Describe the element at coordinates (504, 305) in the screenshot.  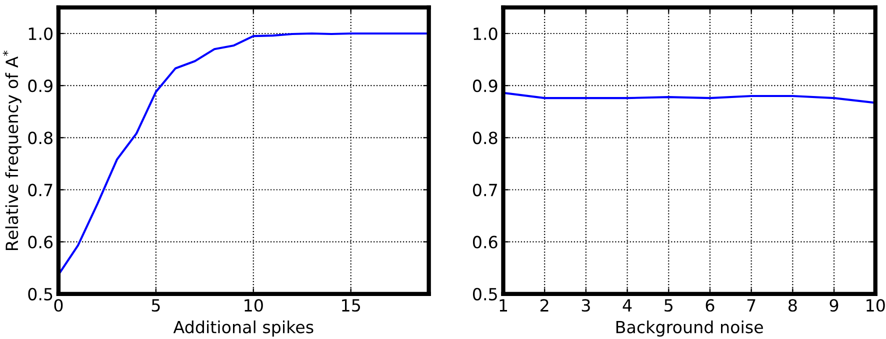
I see `x-tick-label: 1` at that location.